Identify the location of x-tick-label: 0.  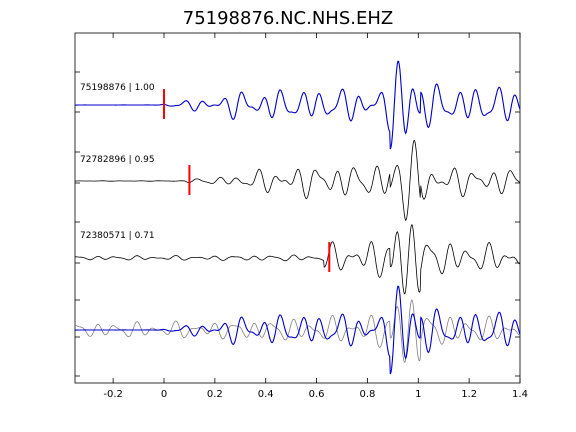
(164, 394).